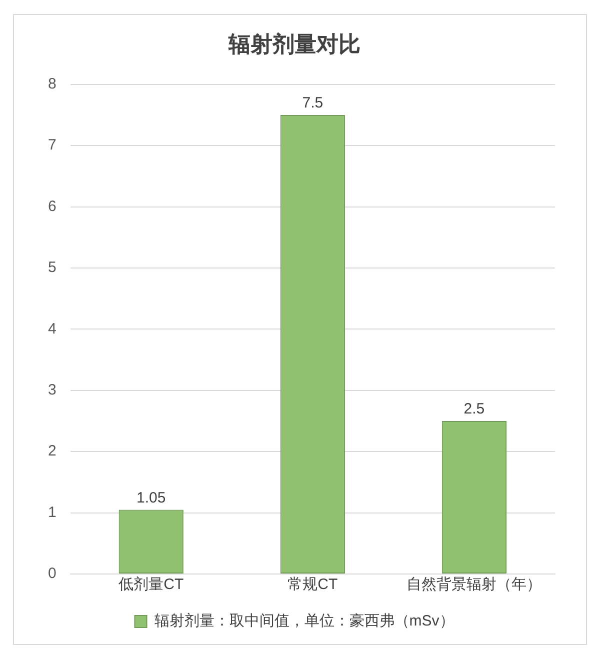 The width and height of the screenshot is (600, 654). I want to click on y-tick-label: 2, so click(52, 451).